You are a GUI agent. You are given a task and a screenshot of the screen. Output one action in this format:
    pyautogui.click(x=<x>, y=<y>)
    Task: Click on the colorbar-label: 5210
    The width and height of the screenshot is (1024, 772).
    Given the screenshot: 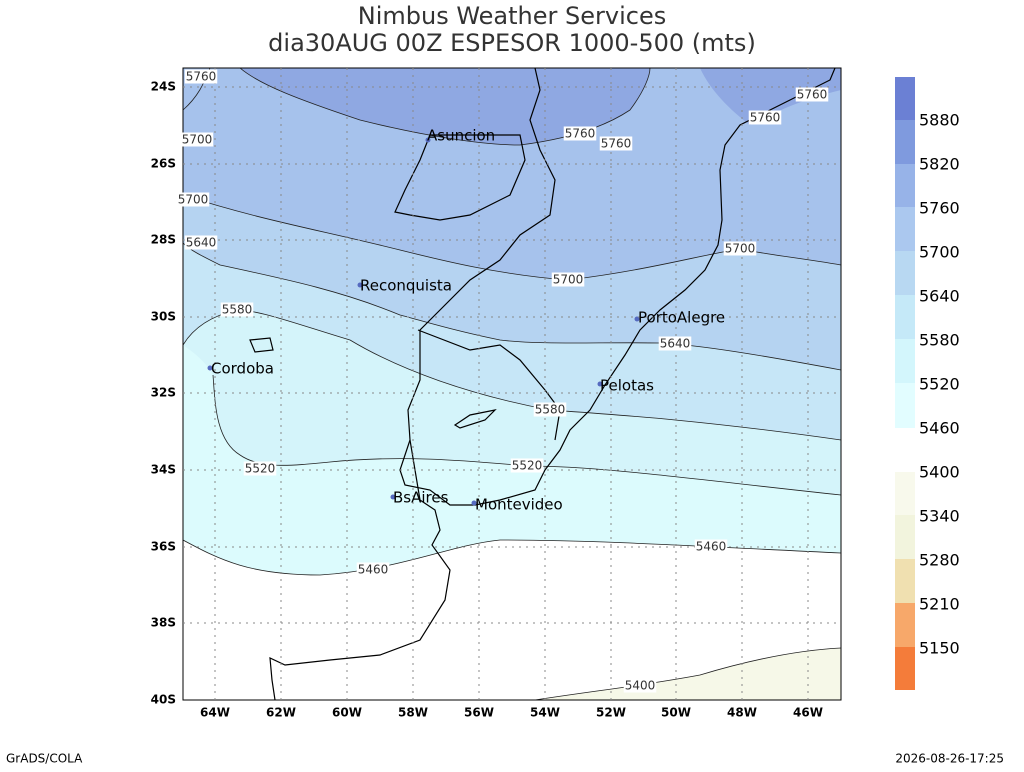 What is the action you would take?
    pyautogui.click(x=939, y=604)
    